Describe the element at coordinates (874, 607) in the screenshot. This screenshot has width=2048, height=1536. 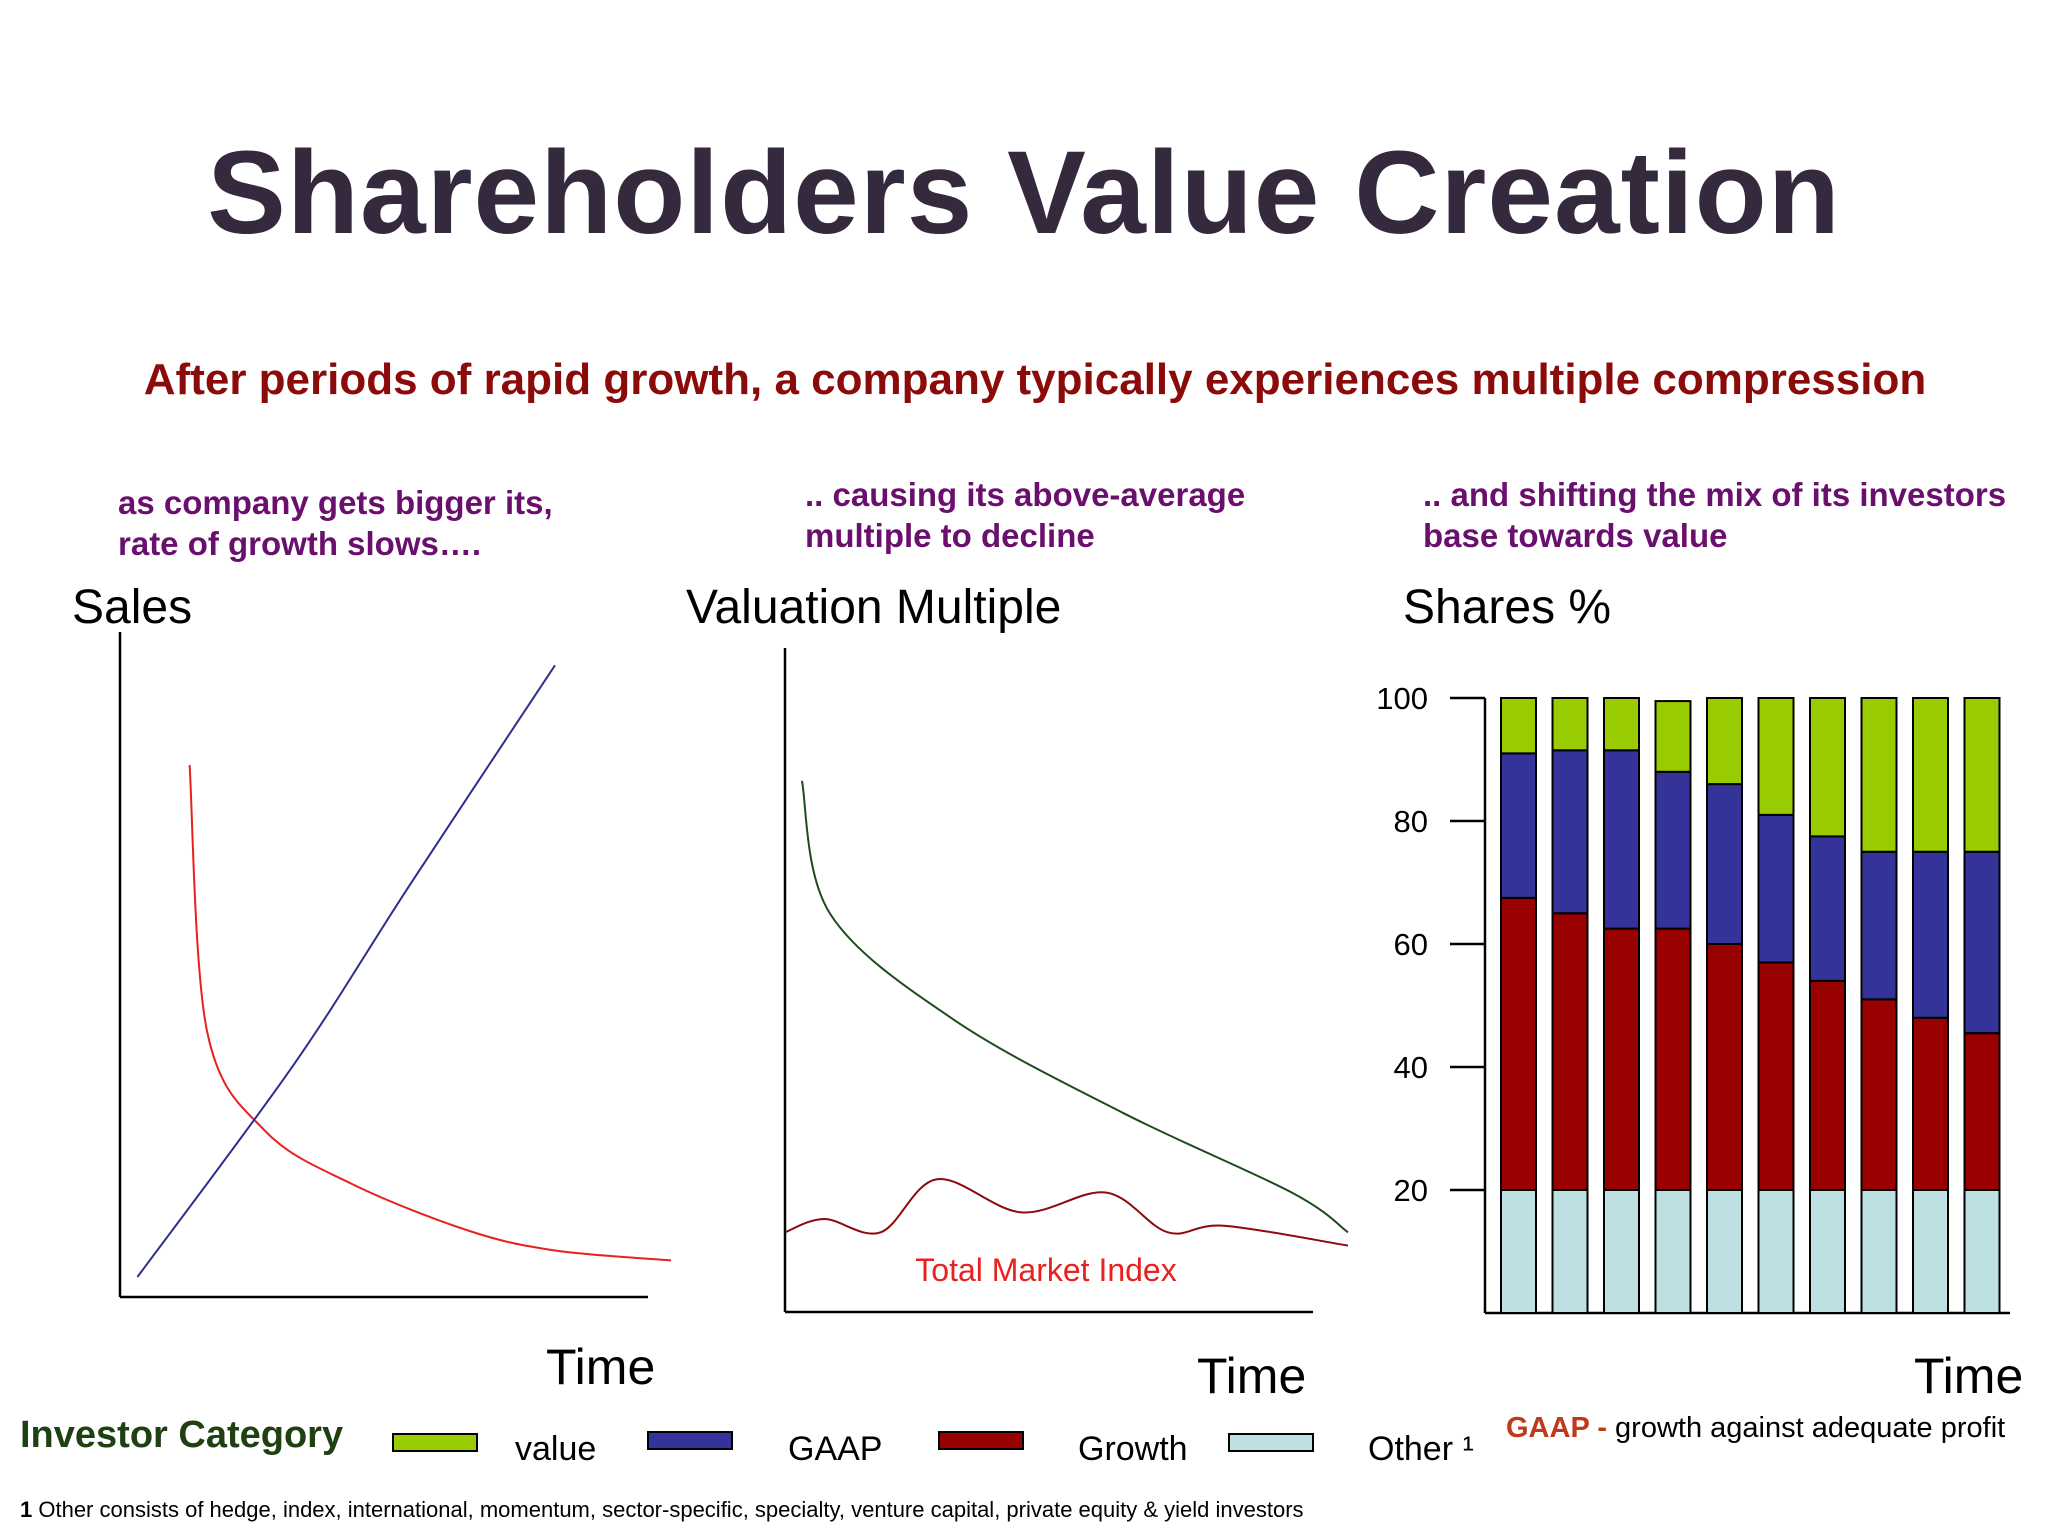
I see `valuation-chart-title: Valuation Multiple` at that location.